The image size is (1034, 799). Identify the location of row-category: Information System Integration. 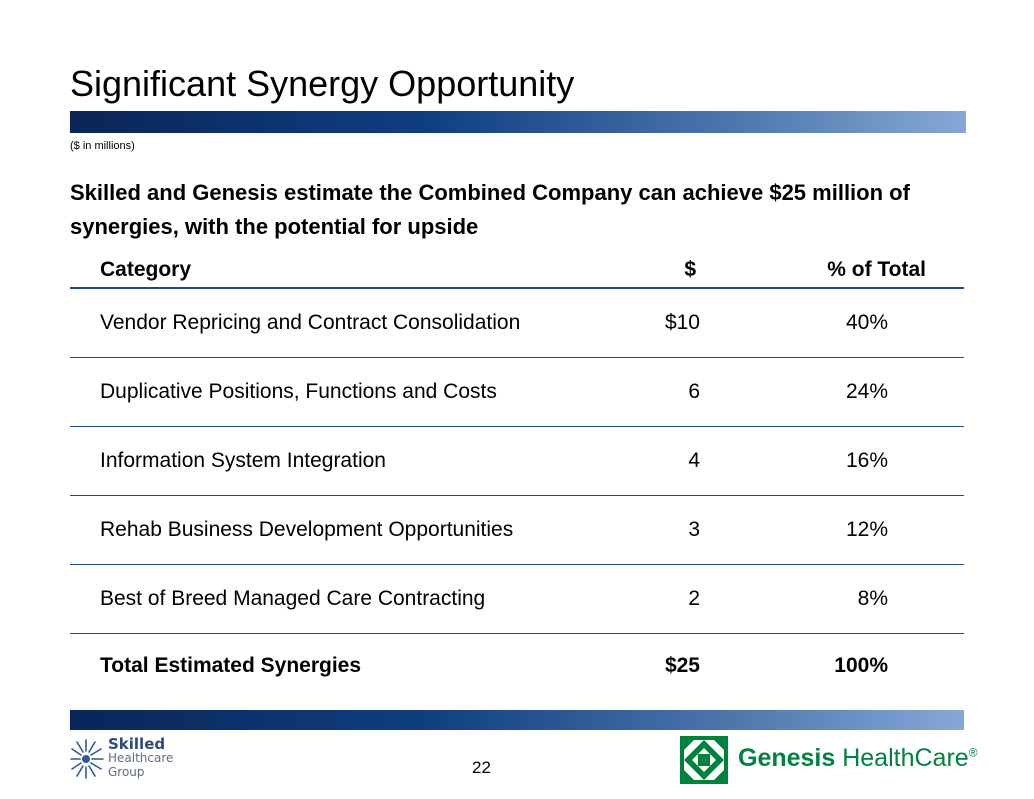
(243, 460).